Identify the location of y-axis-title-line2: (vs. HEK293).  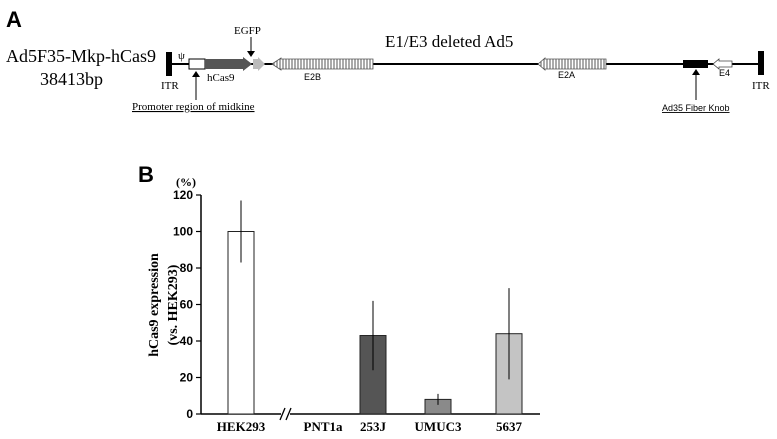
(173, 304).